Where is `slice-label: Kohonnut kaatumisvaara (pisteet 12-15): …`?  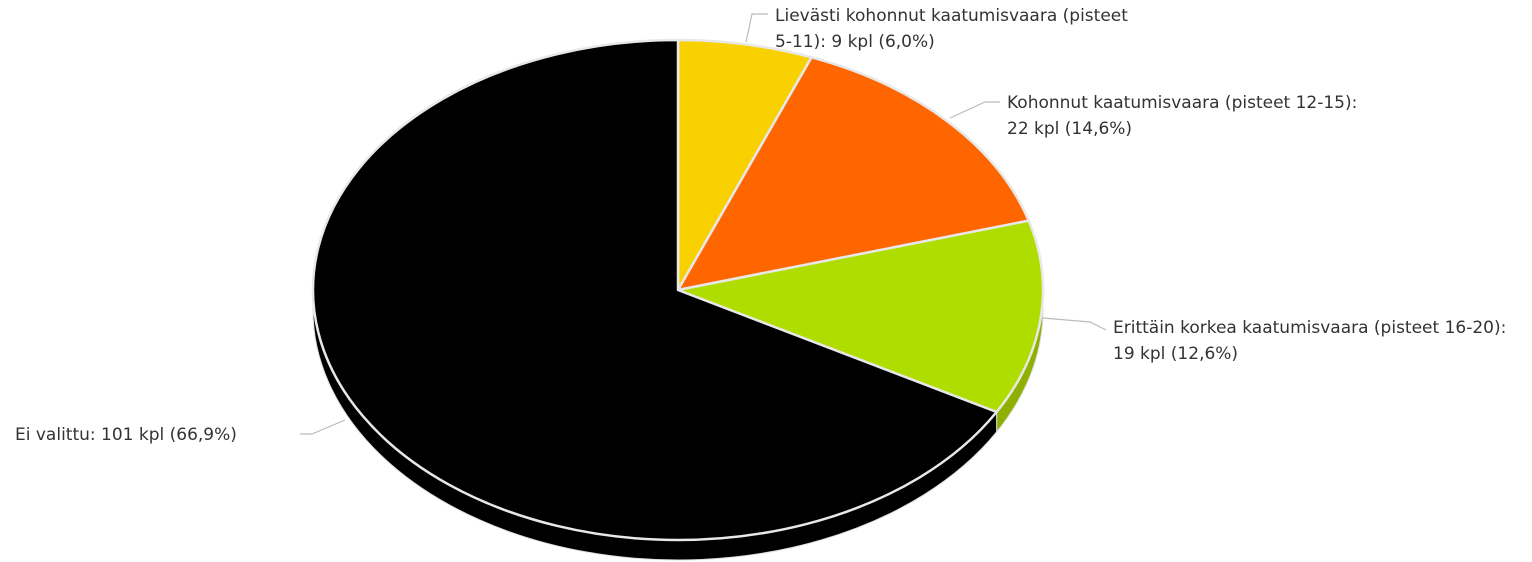
slice-label: Kohonnut kaatumisvaara (pisteet 12-15): … is located at coordinates (1182, 116).